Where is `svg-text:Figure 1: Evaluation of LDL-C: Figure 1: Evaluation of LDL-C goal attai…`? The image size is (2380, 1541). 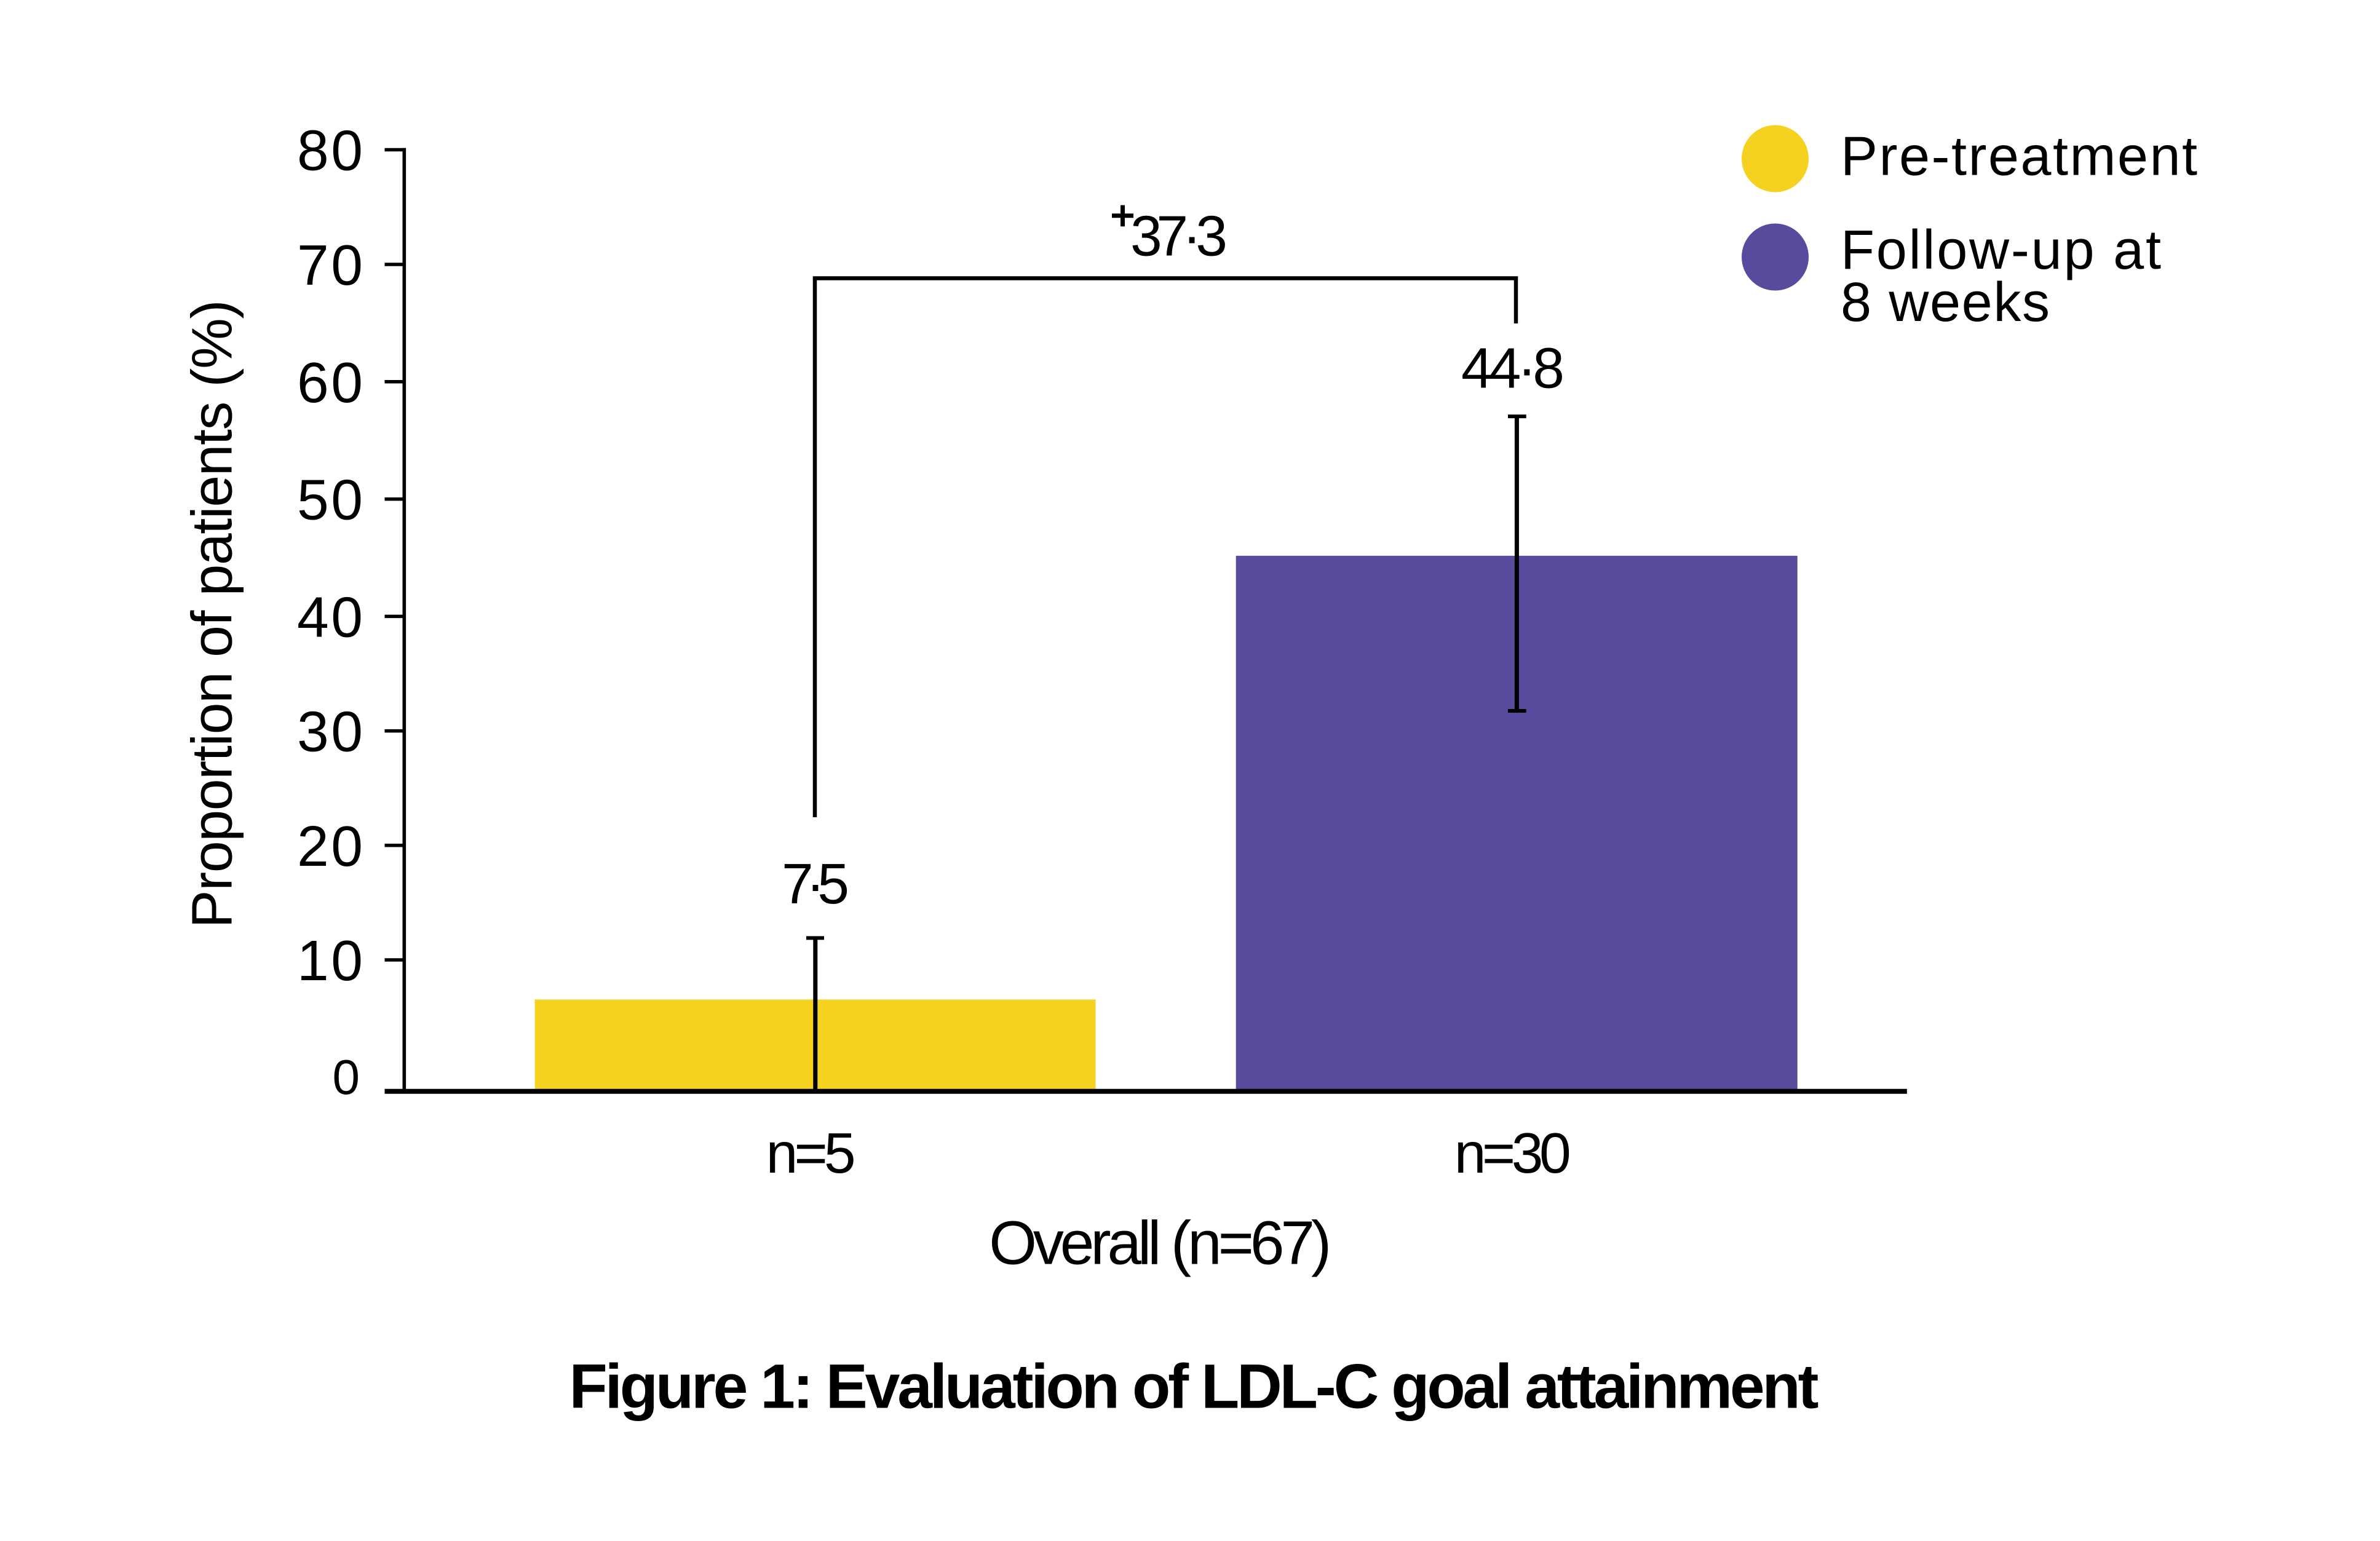 svg-text:Figure 1: Evaluation of LDL-C: Figure 1: Evaluation of LDL-C goal attai… is located at coordinates (1194, 1387).